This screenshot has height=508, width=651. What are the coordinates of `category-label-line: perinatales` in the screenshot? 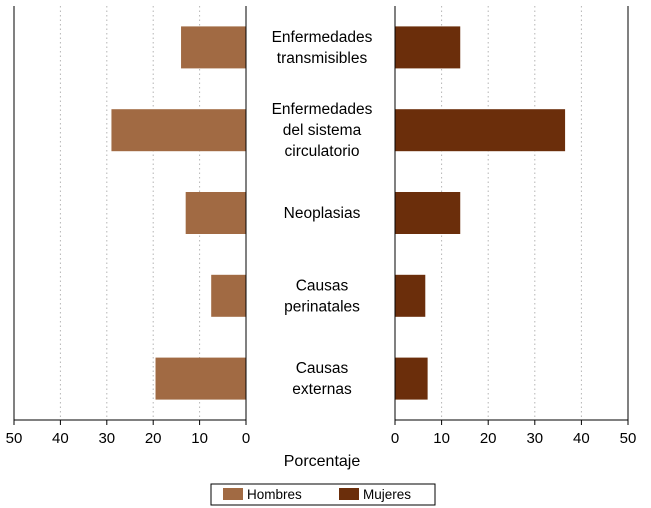 It's located at (322, 306).